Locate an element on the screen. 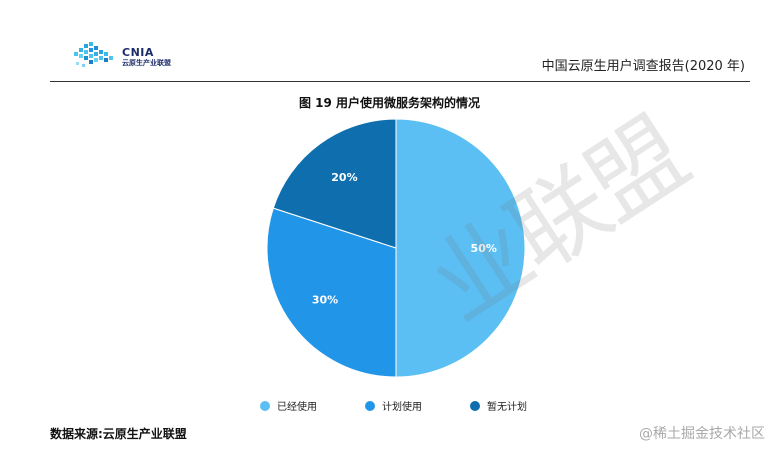 This screenshot has height=461, width=779. pie-label-no-plan: 20% is located at coordinates (344, 177).